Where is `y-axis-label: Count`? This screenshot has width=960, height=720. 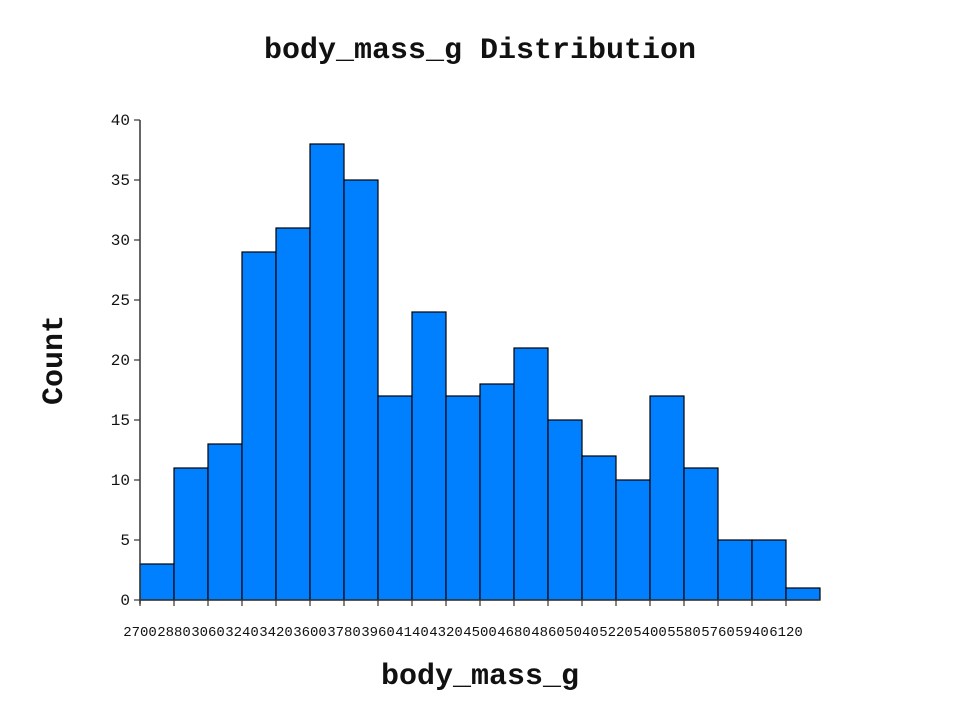
y-axis-label: Count is located at coordinates (55, 360).